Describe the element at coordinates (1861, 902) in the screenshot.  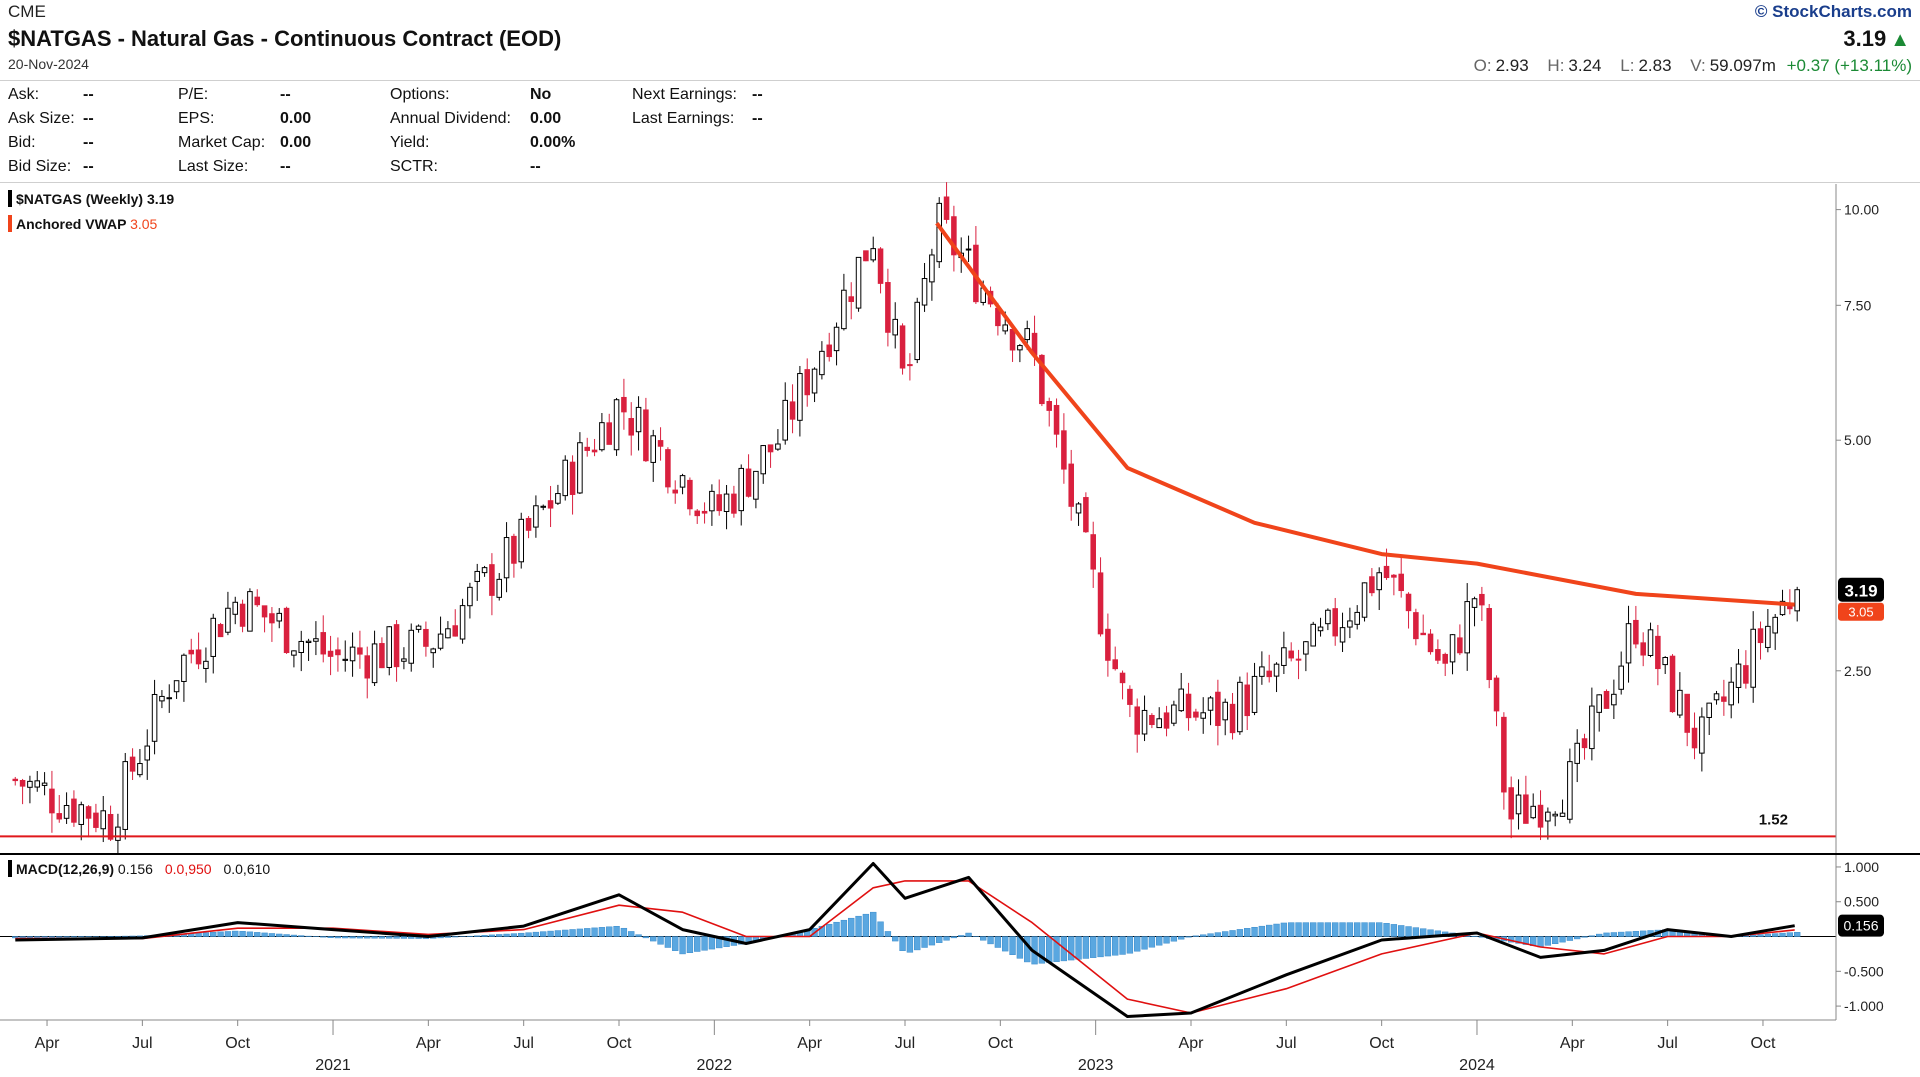
I see `macd-y-tick-label: 0.500` at that location.